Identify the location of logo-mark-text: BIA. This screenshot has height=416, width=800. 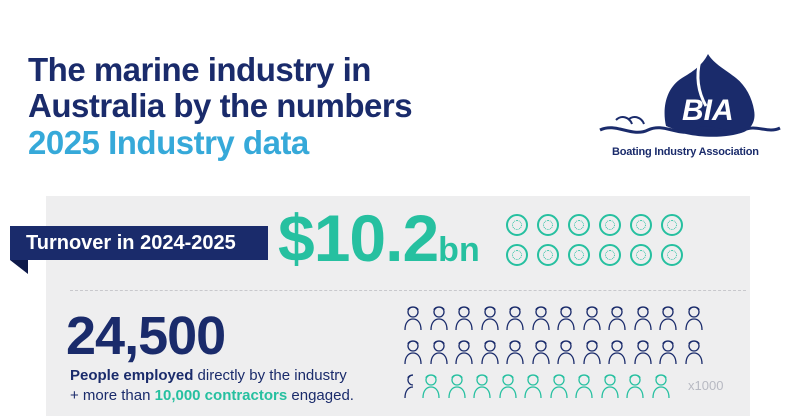
(708, 110).